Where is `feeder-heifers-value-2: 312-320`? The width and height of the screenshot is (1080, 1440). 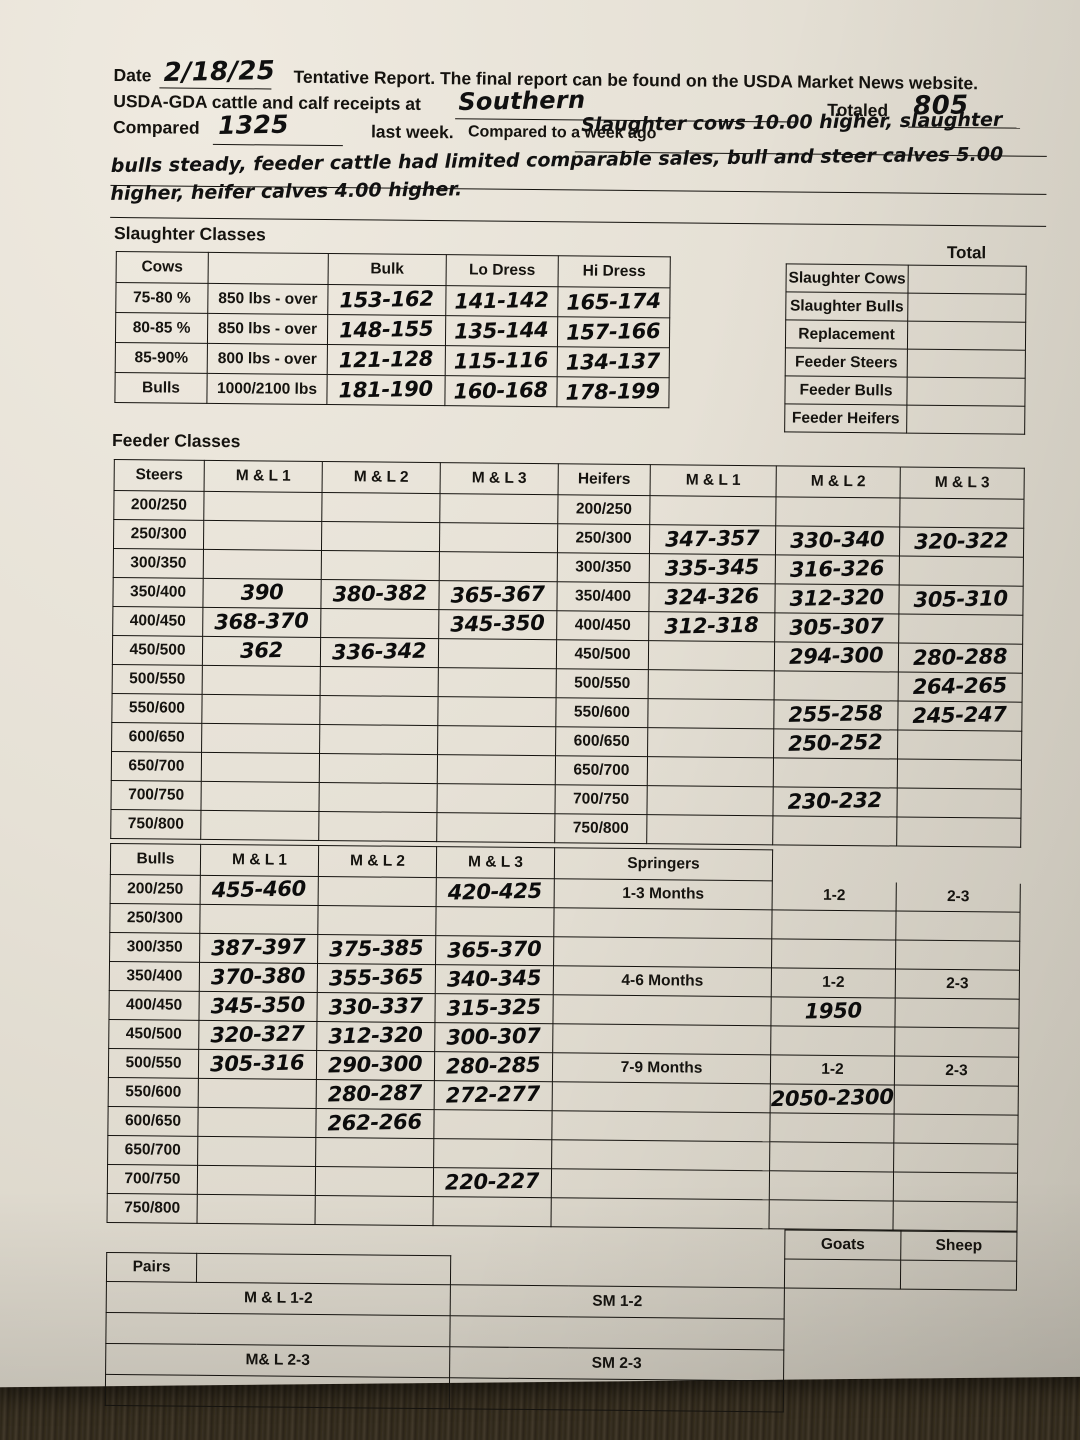
feeder-heifers-value-2: 312-320 is located at coordinates (837, 599).